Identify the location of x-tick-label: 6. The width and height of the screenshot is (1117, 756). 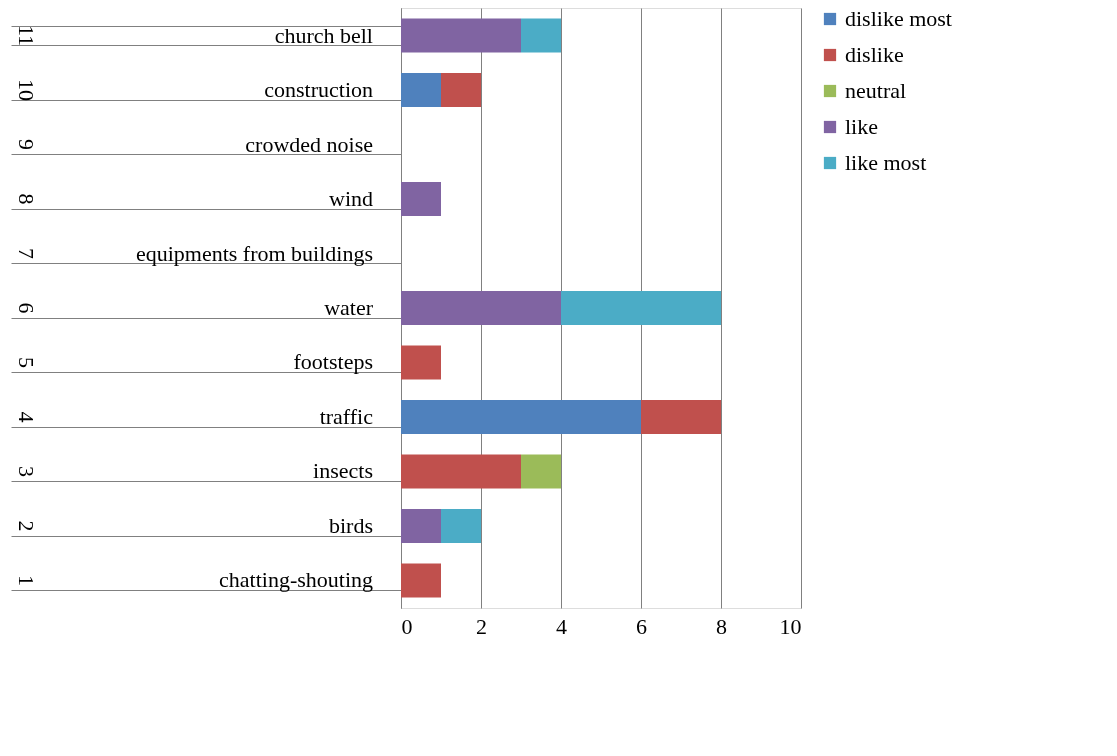
(641, 626).